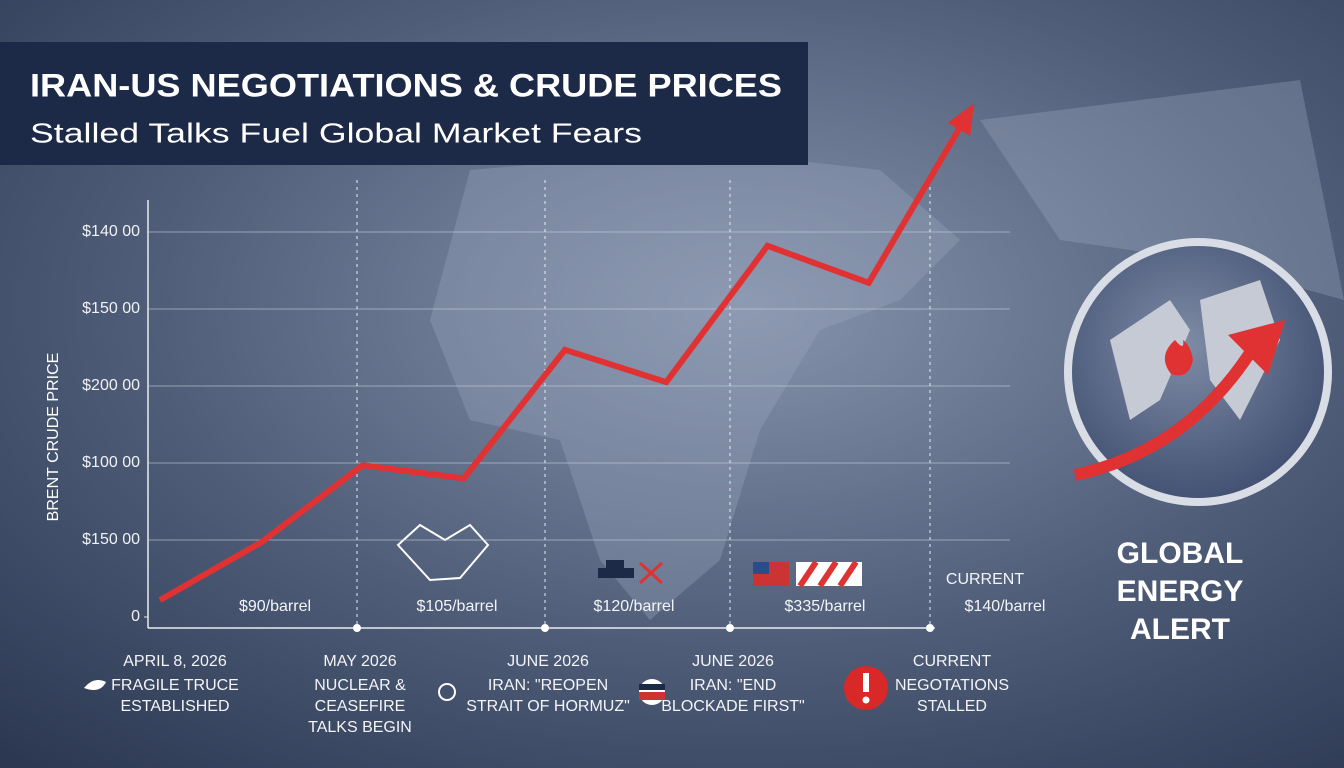 This screenshot has width=1344, height=768. Describe the element at coordinates (1198, 372) in the screenshot. I see `globe-icon` at that location.